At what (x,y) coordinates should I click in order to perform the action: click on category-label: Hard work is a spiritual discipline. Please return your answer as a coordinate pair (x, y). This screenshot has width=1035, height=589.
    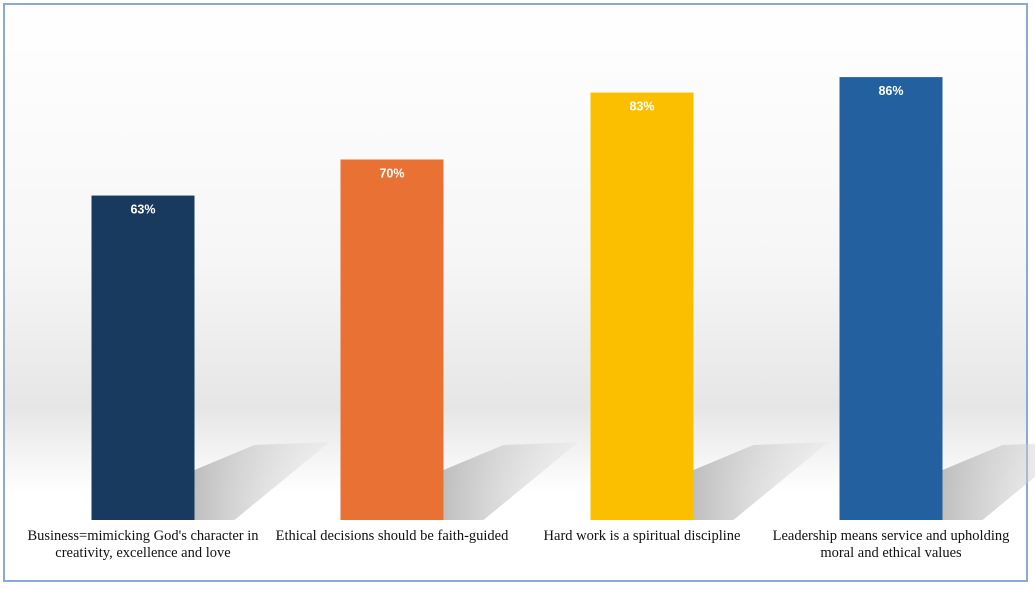
    Looking at the image, I should click on (642, 536).